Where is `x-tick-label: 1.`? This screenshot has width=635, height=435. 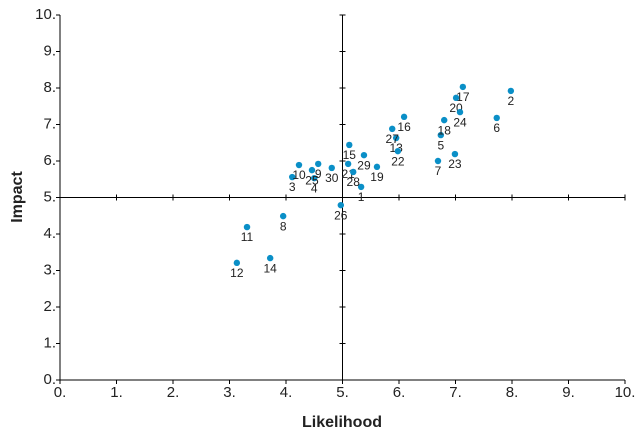 x-tick-label: 1. is located at coordinates (116, 392).